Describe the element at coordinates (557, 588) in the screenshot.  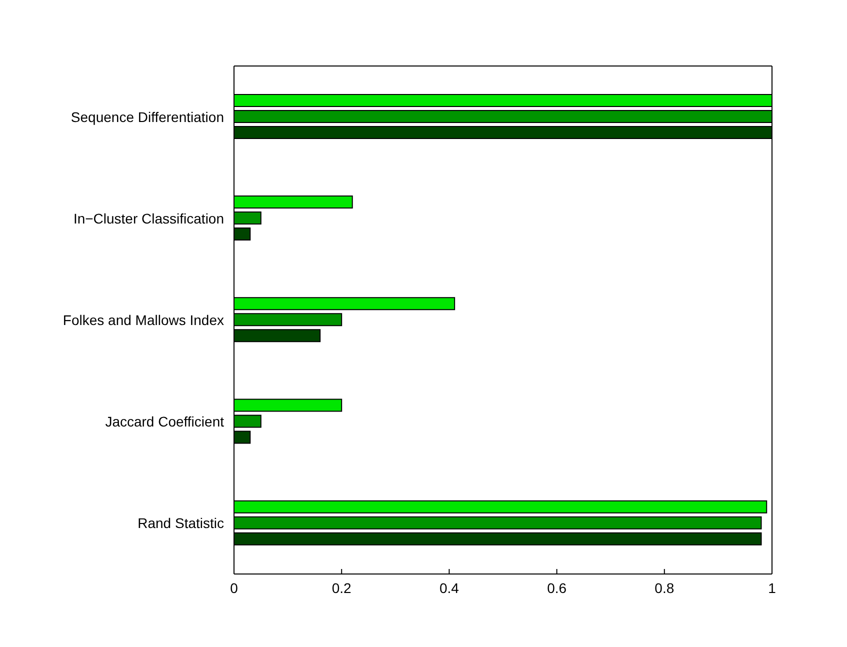
I see `x-tick-label: 0.6` at that location.